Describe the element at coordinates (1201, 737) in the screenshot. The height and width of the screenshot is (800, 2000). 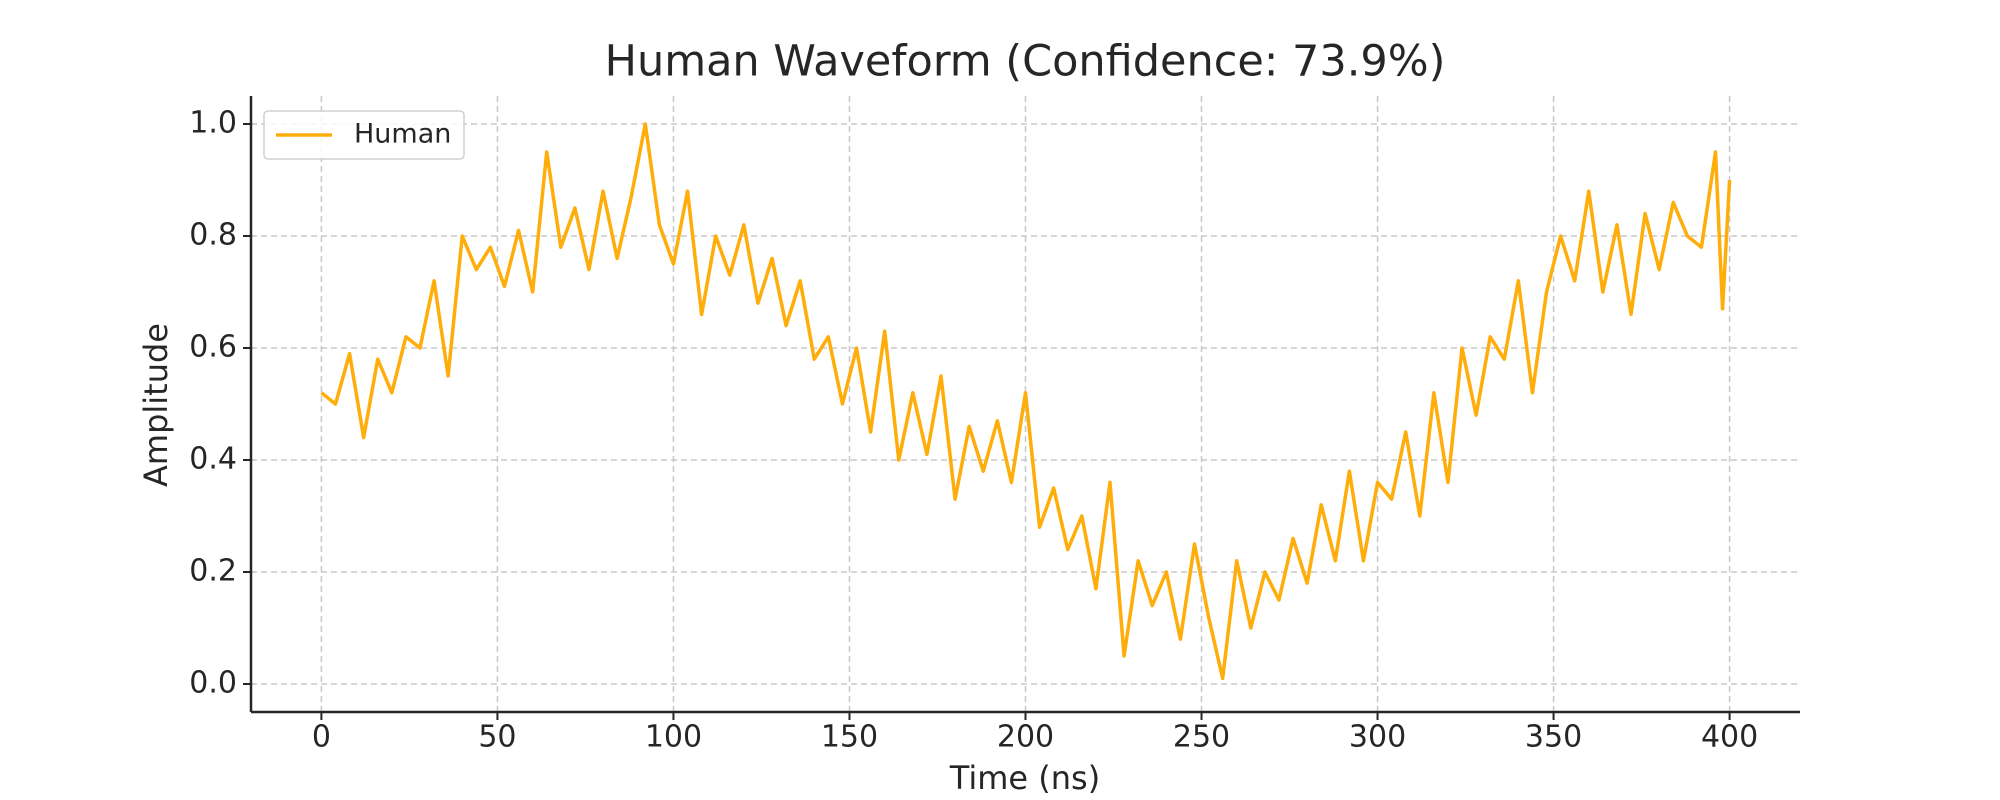
I see `x-tick-label: 250` at that location.